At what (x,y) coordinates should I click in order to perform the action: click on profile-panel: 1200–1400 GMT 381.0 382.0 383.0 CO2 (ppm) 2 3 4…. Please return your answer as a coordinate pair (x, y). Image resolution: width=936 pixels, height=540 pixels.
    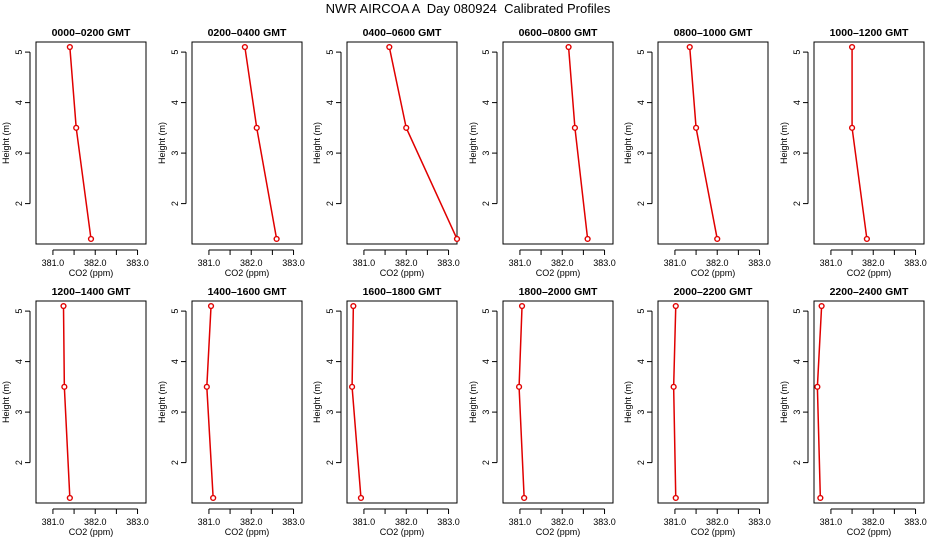
    Looking at the image, I should click on (75, 411).